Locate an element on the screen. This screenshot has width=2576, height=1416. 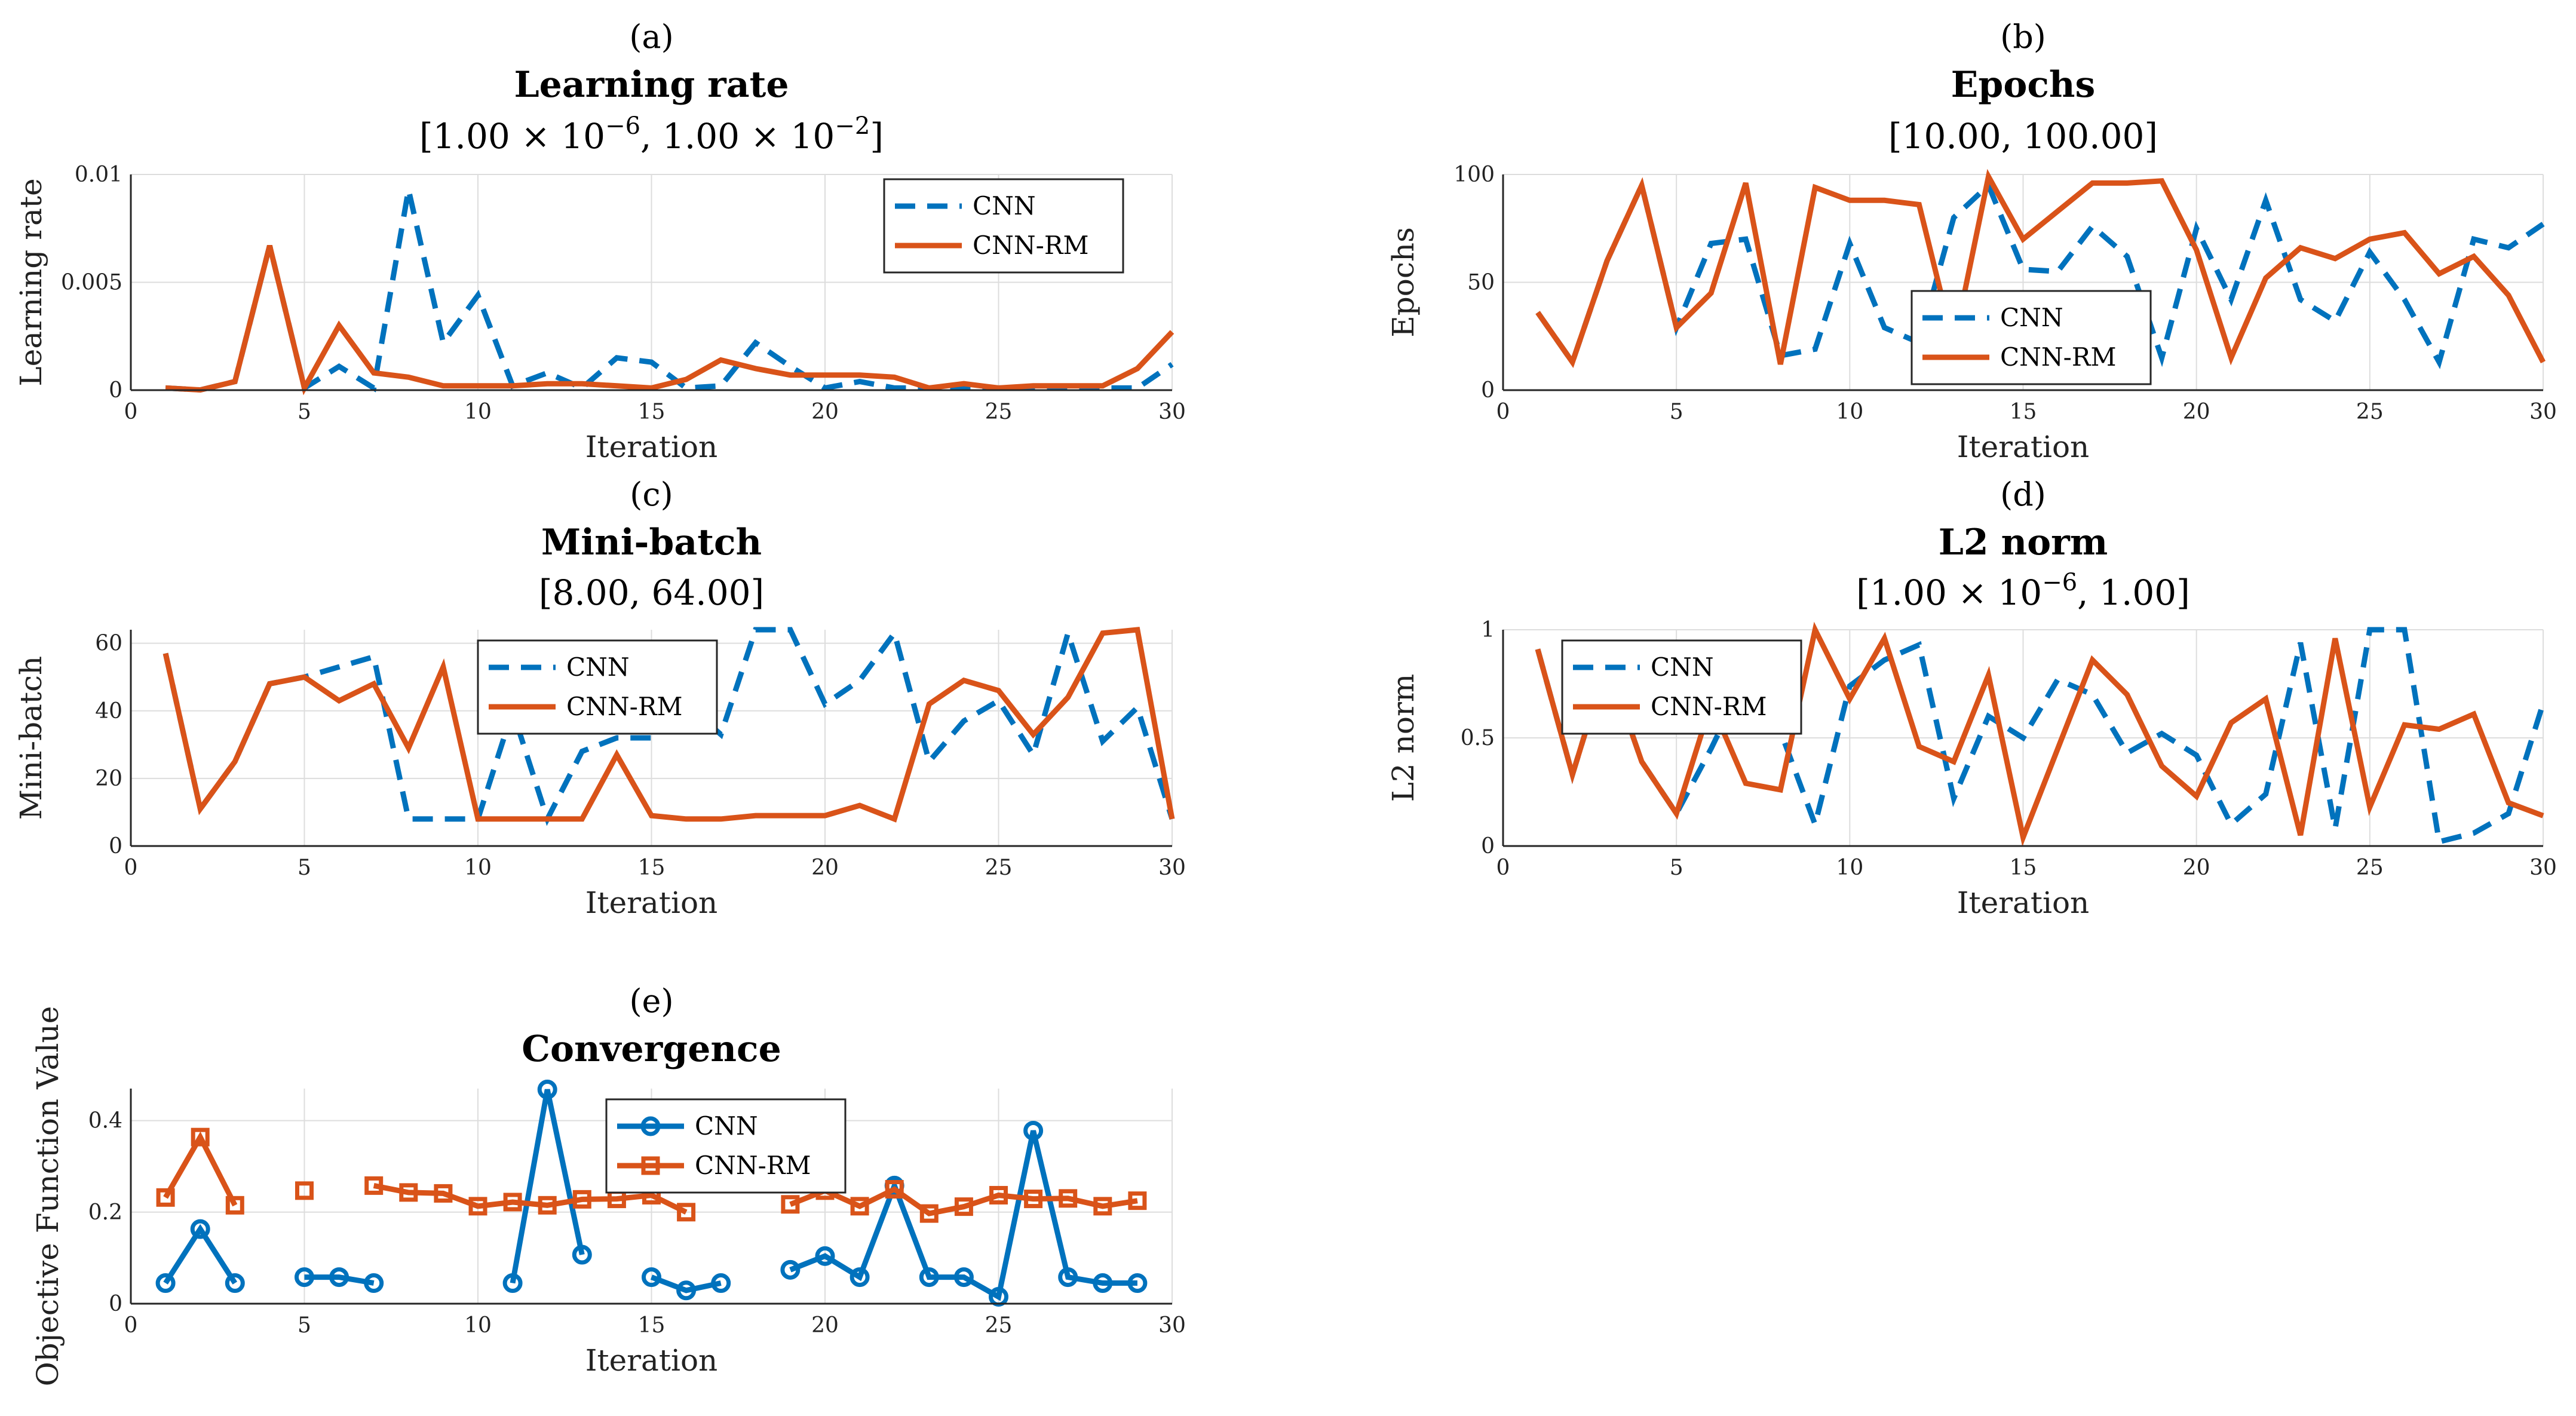
chart-title: L2 norm is located at coordinates (2023, 542).